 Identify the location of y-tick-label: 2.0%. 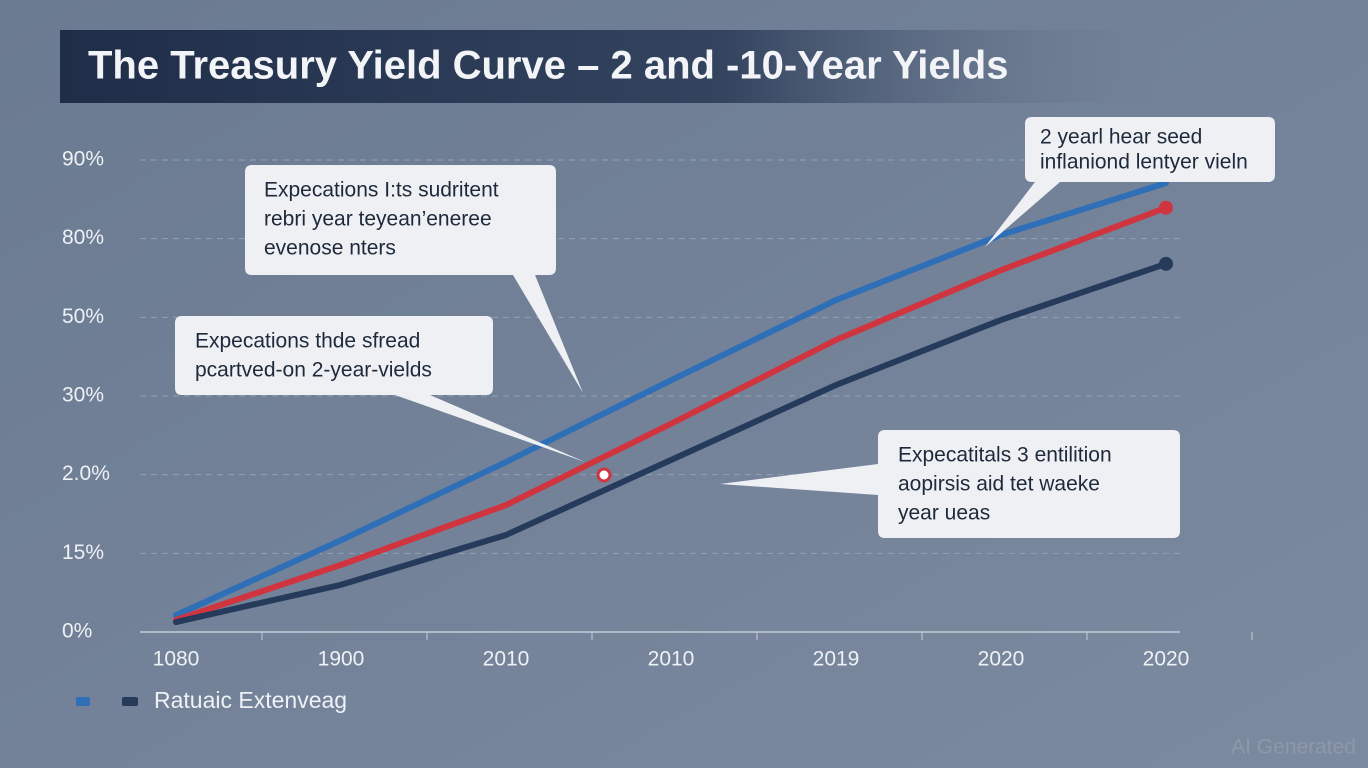
(86, 473).